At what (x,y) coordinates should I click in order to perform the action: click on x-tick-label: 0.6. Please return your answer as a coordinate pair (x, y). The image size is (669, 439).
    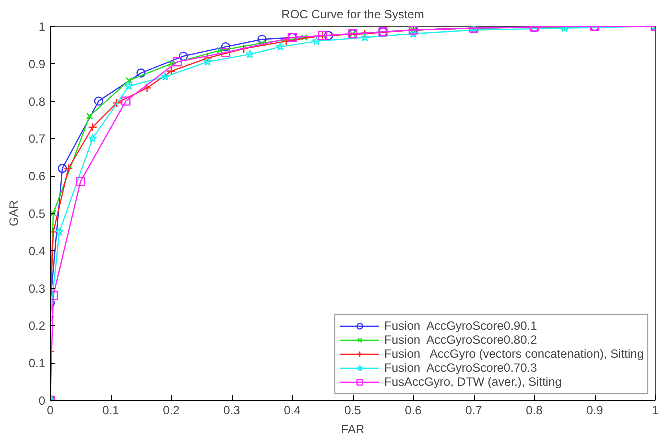
    Looking at the image, I should click on (413, 411).